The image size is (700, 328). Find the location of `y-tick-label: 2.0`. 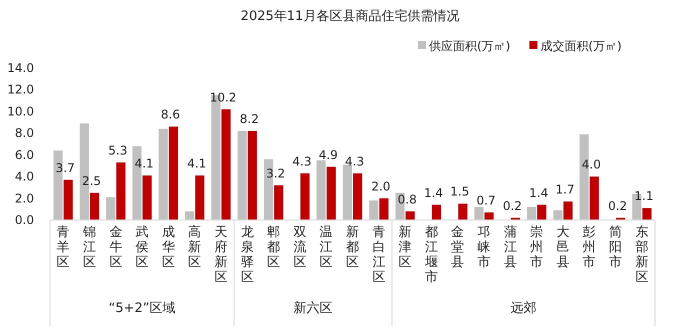

y-tick-label: 2.0 is located at coordinates (24, 198).